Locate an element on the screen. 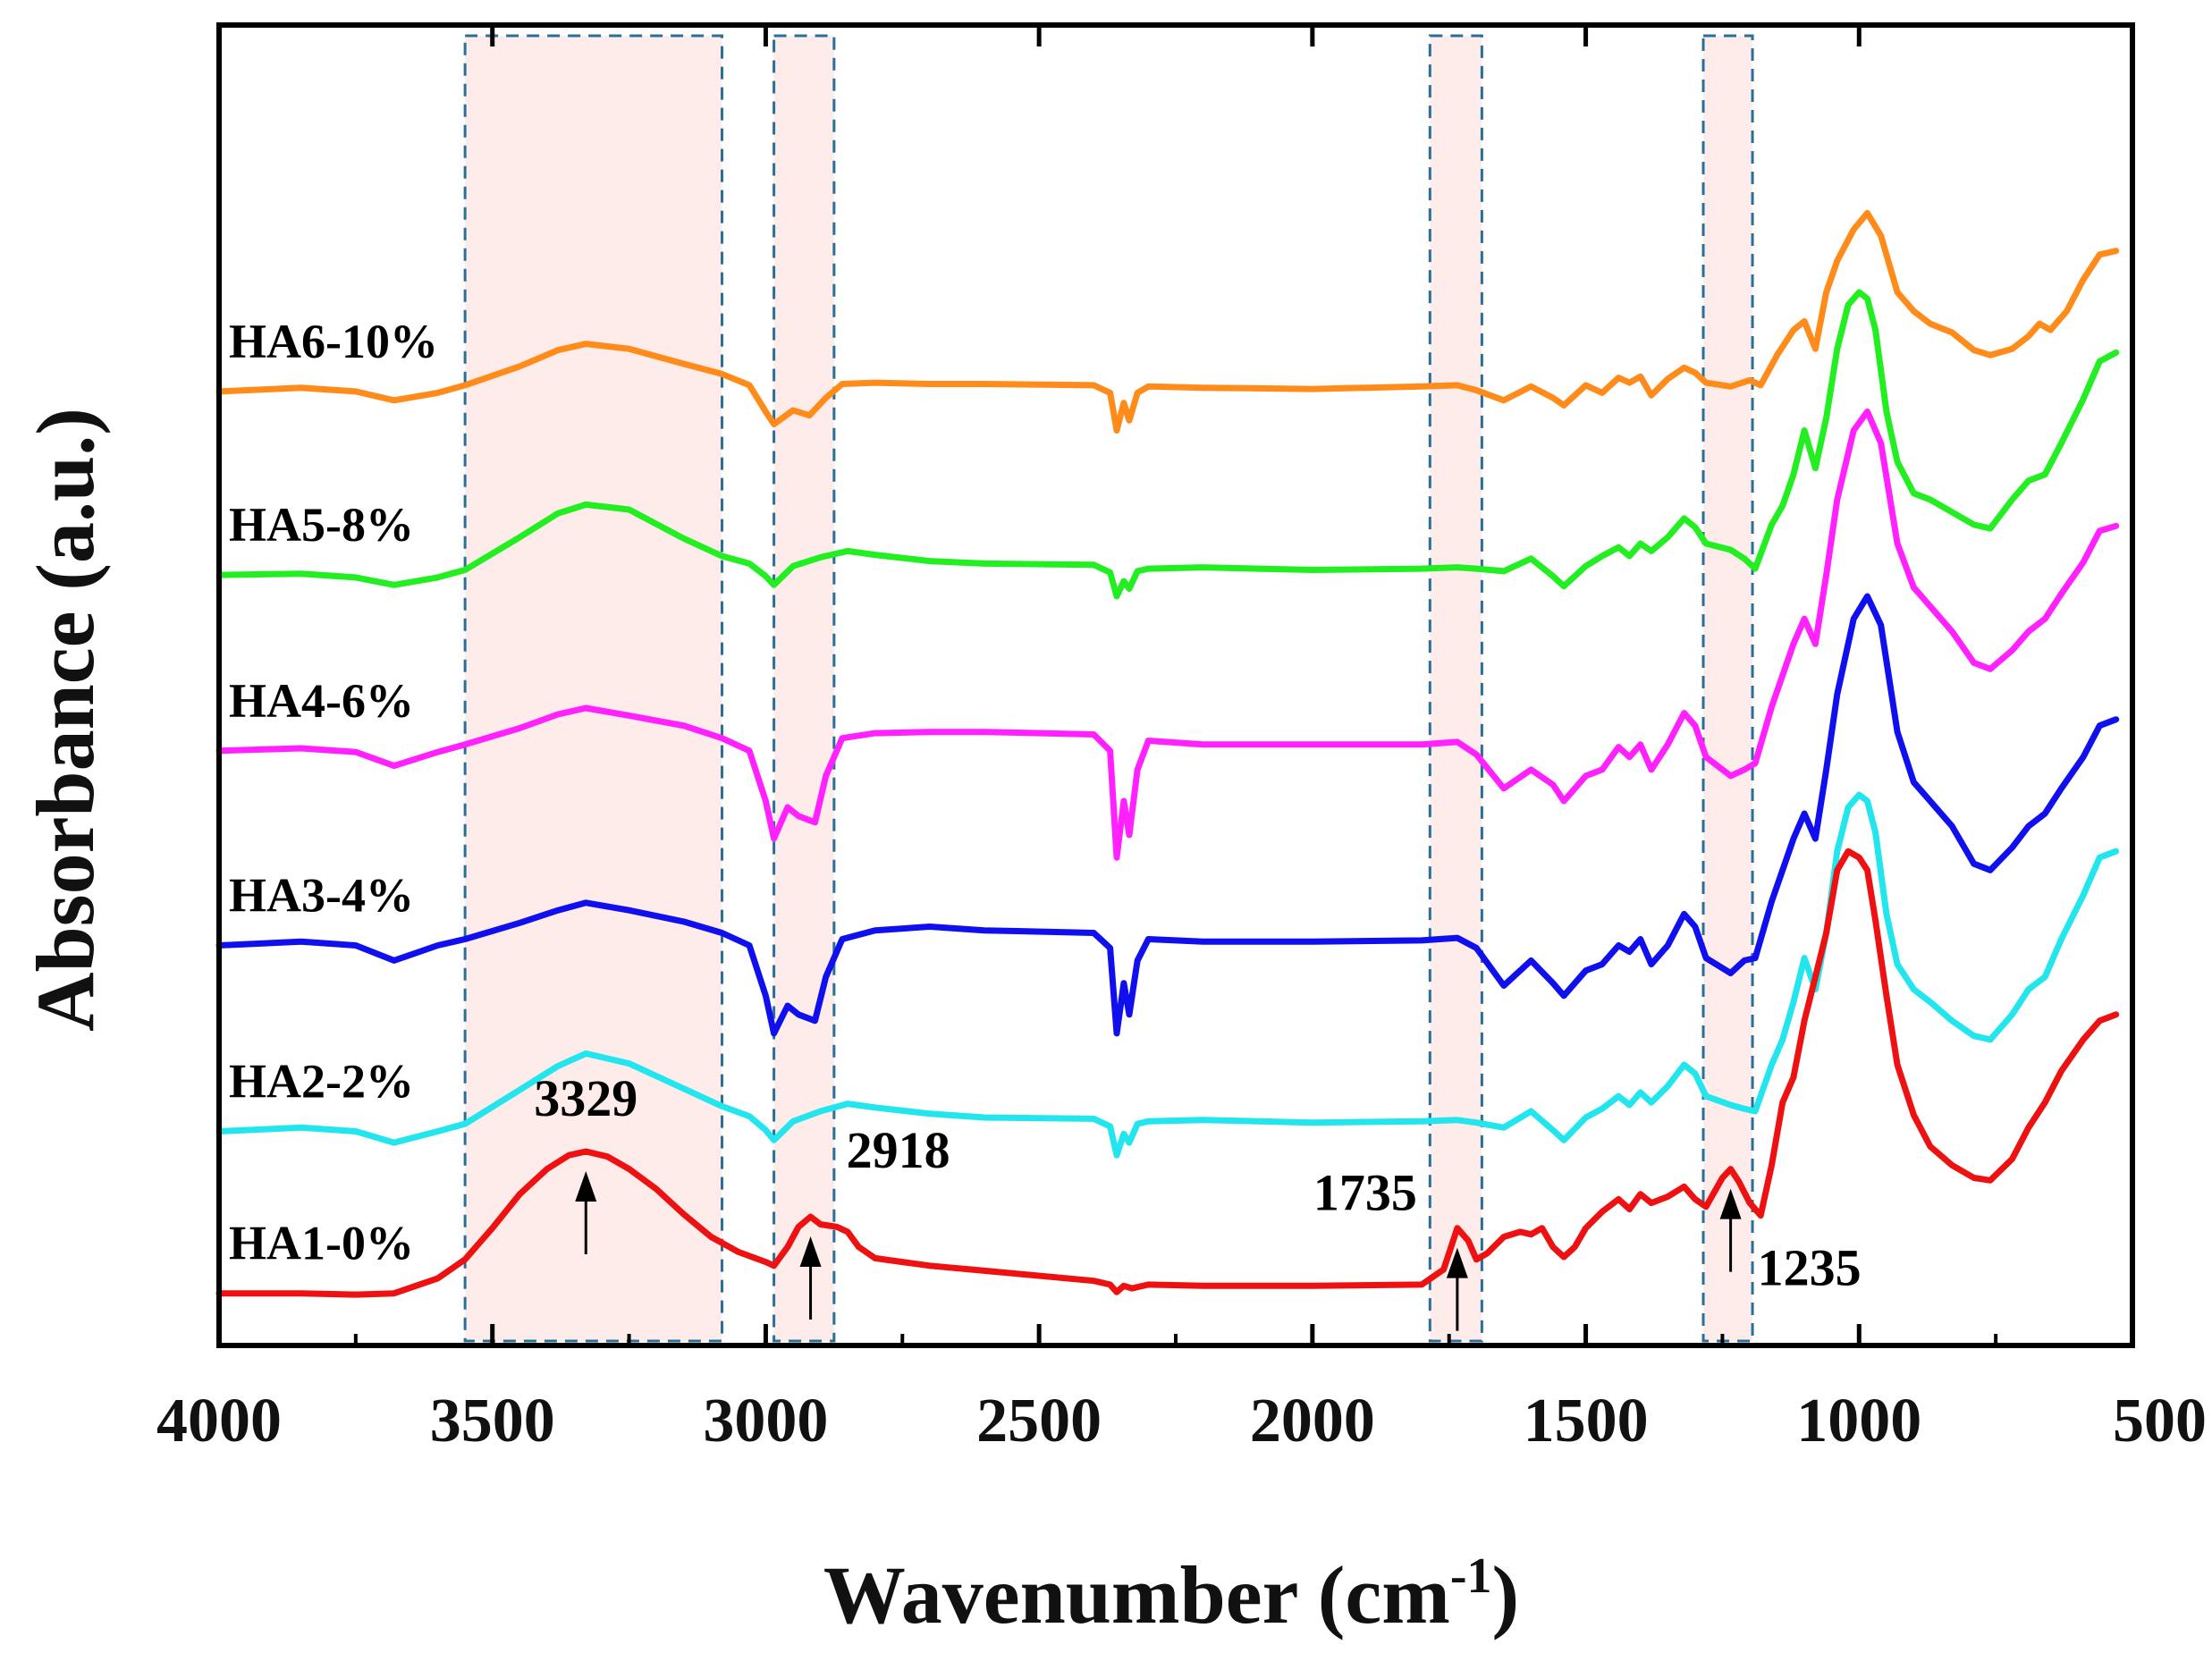 The image size is (2212, 1670). x-axis-title-superscript: -1 is located at coordinates (1471, 1576).